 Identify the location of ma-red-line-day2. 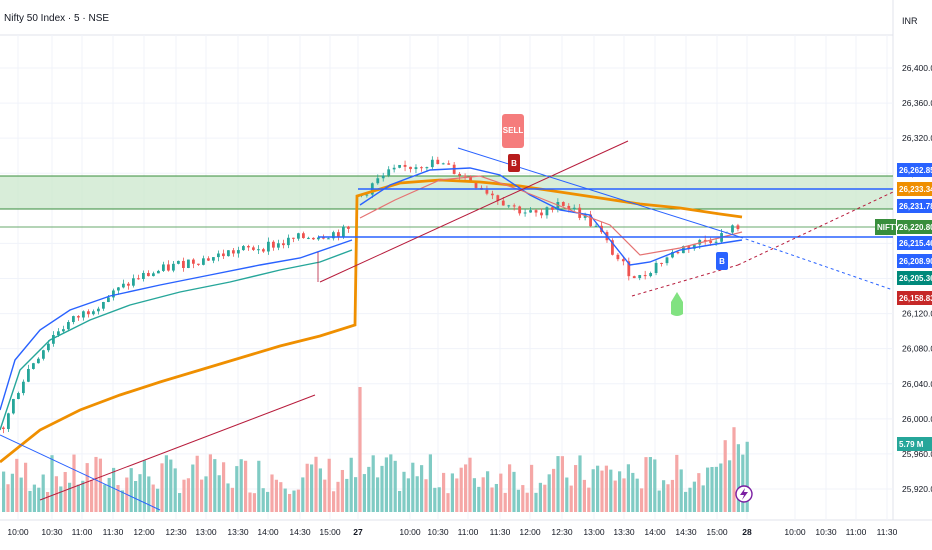
(551, 215).